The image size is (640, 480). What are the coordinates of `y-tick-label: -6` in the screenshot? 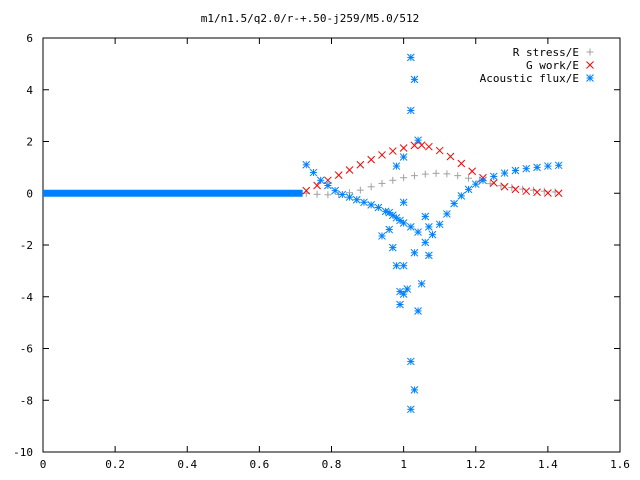 It's located at (26, 349).